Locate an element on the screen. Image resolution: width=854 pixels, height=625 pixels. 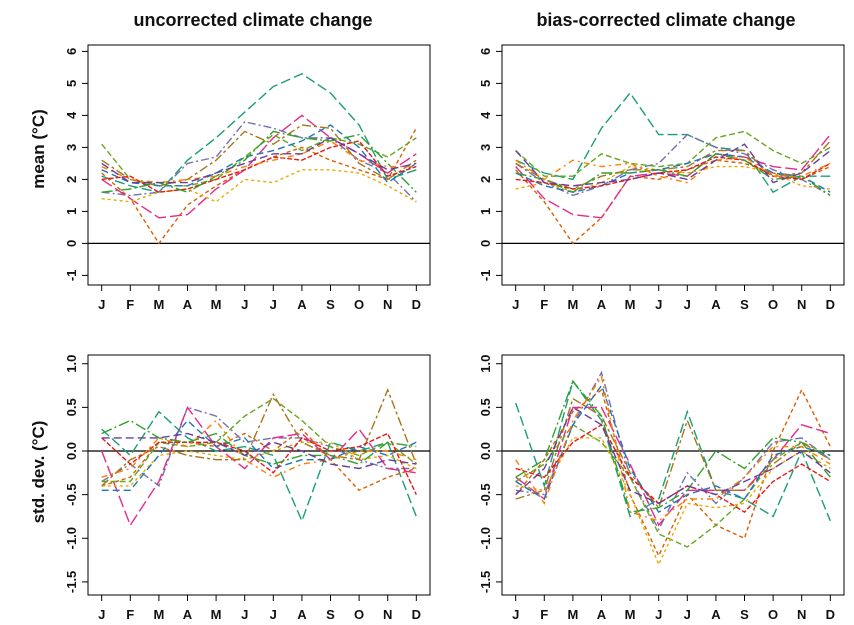
column-title-uncorrected: uncorrected climate change is located at coordinates (252, 20).